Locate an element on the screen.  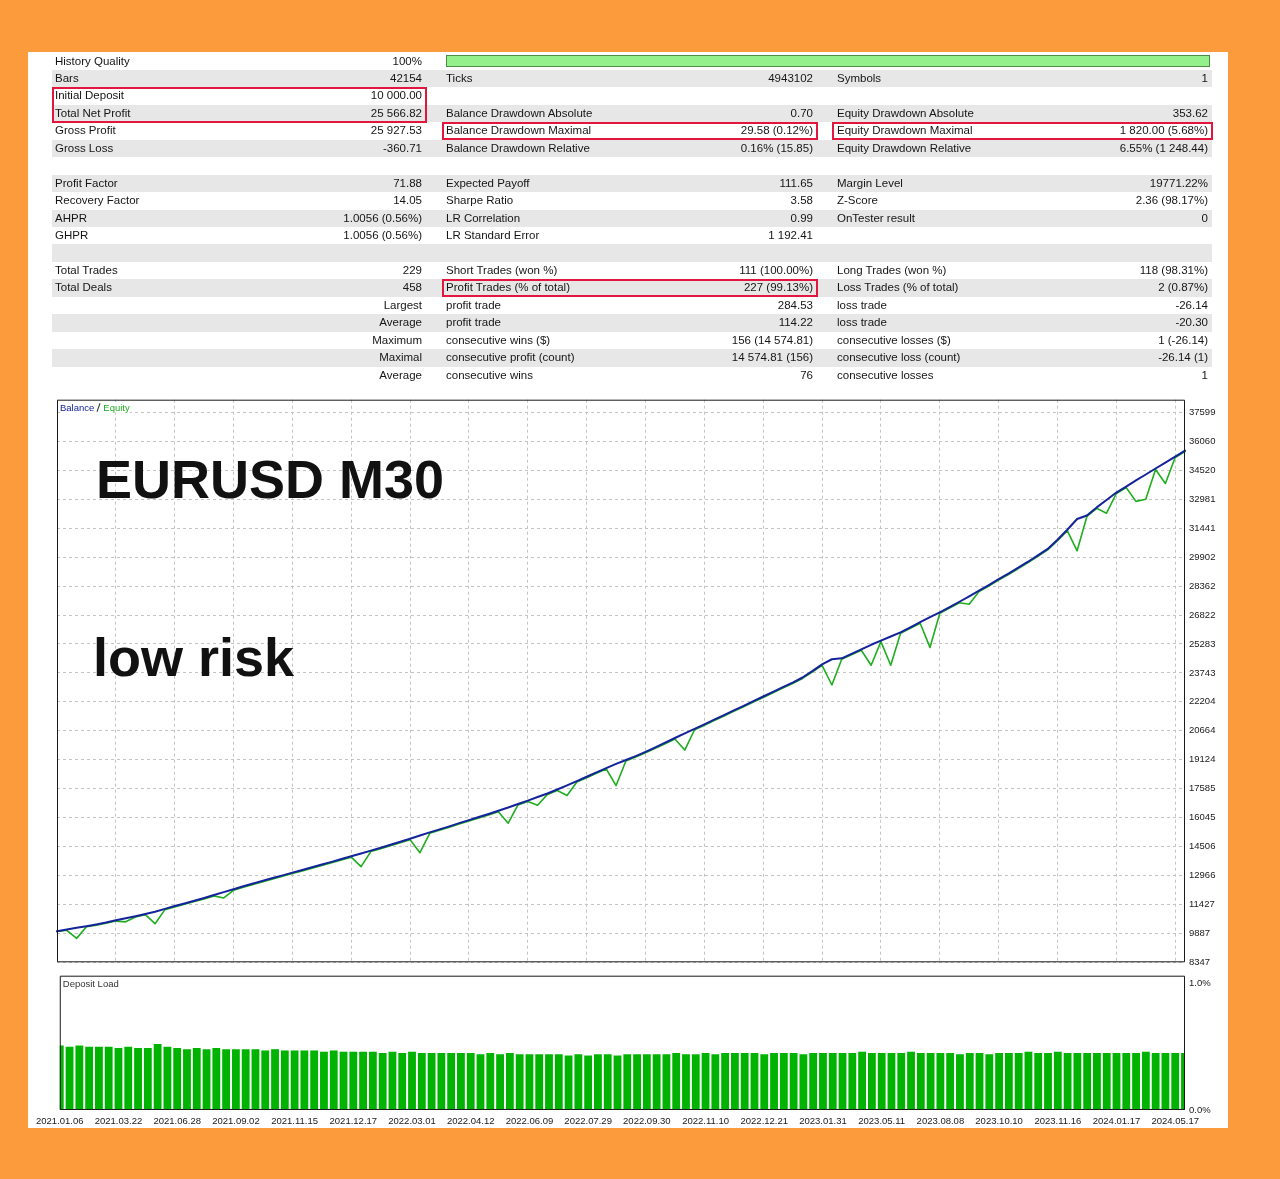
text: Expected Payoff is located at coordinates (488, 182).